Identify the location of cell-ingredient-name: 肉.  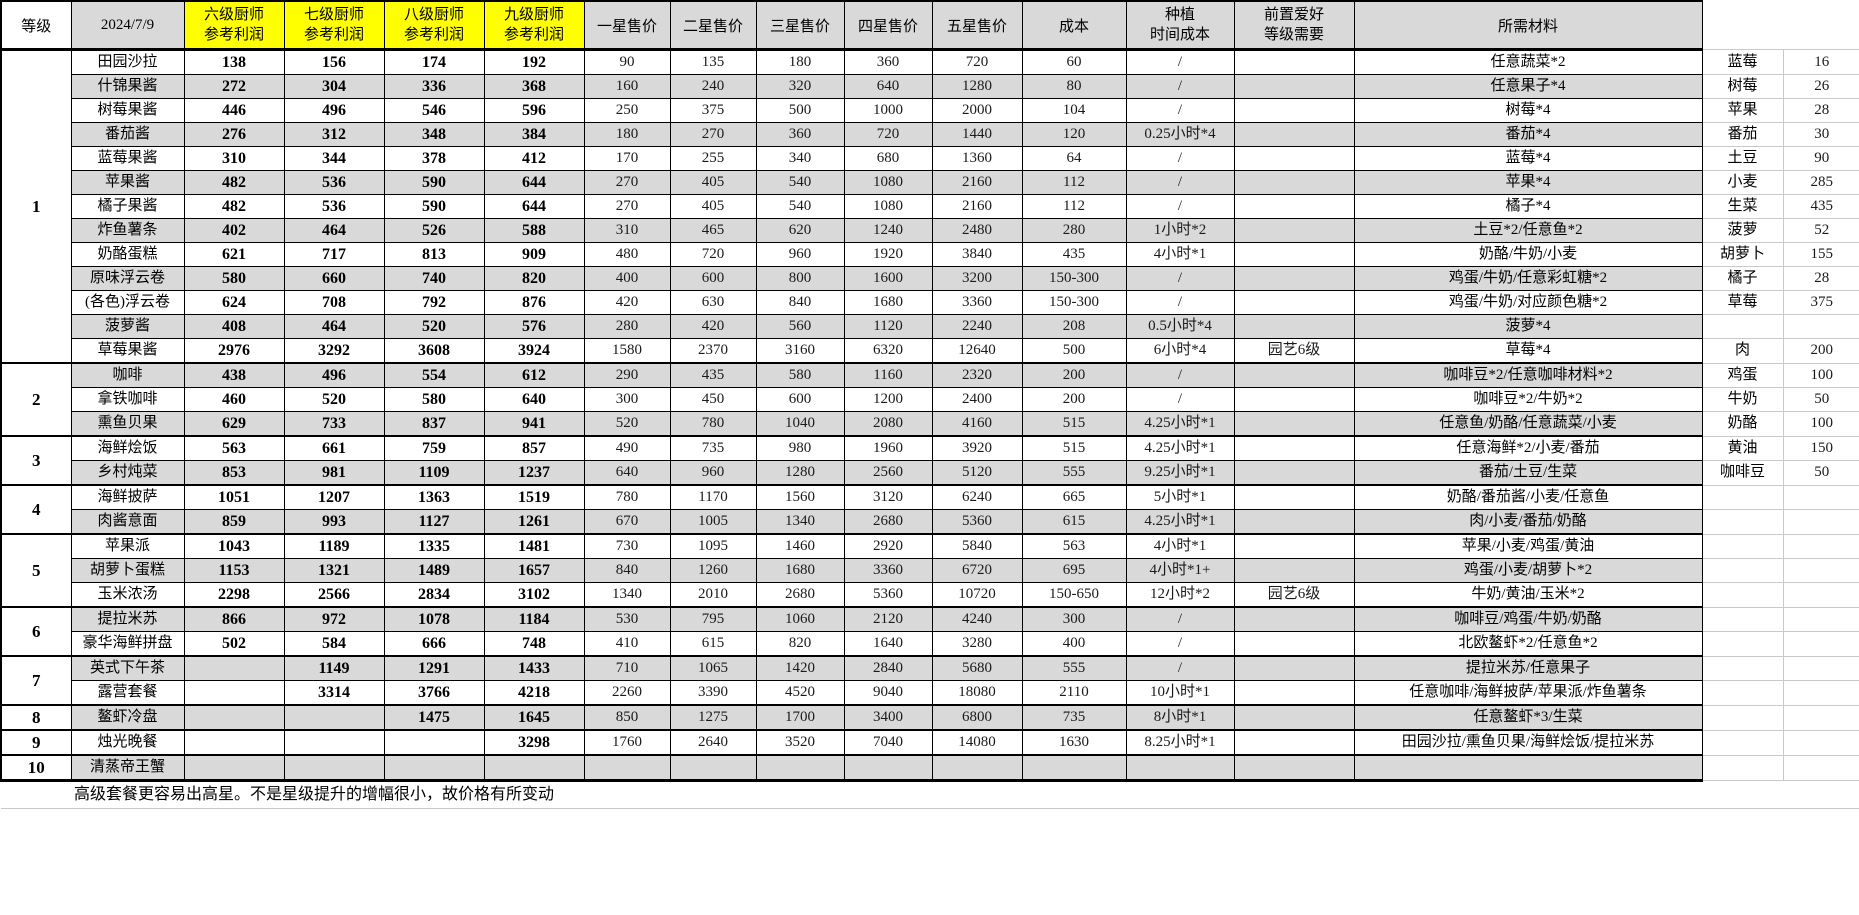
(1742, 351).